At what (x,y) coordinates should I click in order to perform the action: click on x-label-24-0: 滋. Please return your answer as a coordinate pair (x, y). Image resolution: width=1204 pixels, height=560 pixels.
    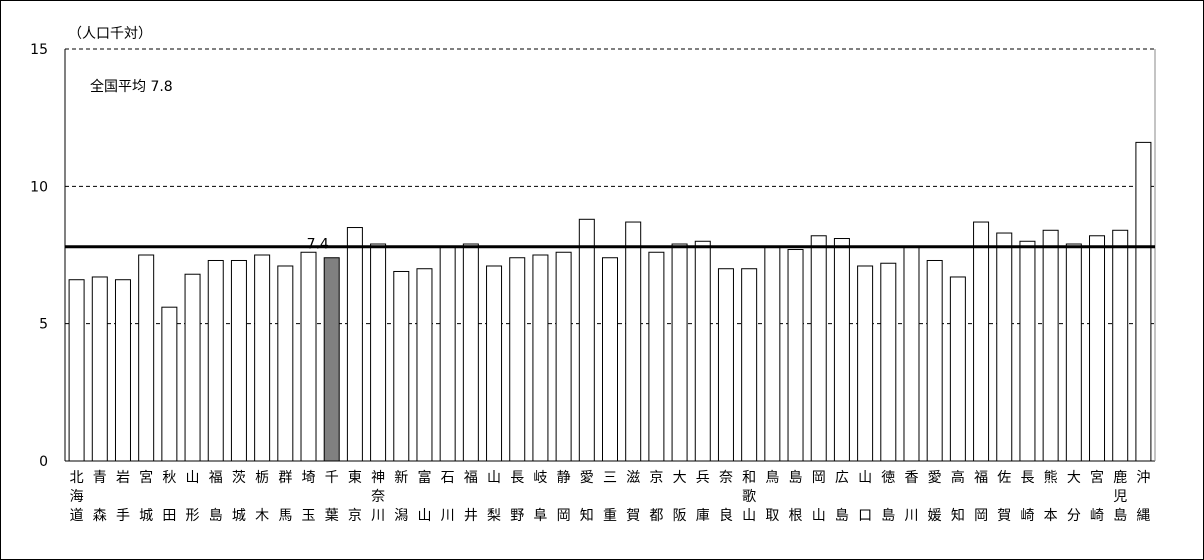
    Looking at the image, I should click on (633, 478).